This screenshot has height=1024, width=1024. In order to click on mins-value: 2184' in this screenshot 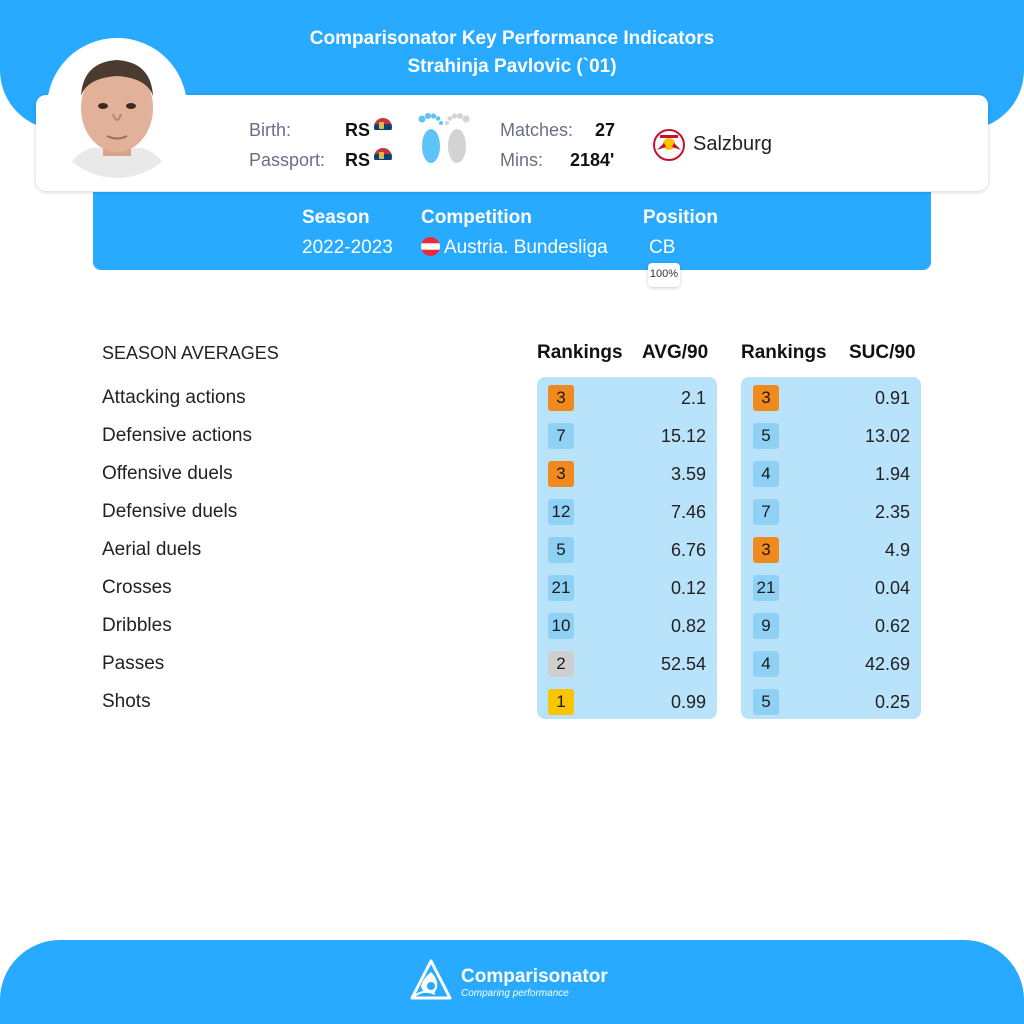, I will do `click(592, 160)`.